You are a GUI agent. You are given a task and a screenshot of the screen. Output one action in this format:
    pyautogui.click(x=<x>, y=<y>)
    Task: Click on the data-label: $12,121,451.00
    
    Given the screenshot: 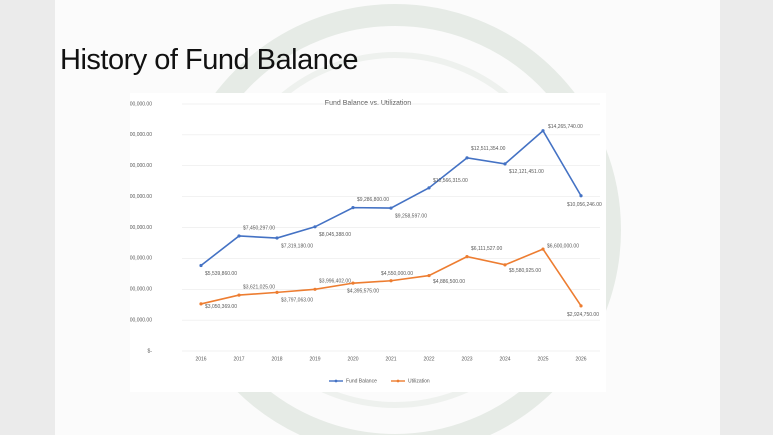 What is the action you would take?
    pyautogui.click(x=526, y=172)
    